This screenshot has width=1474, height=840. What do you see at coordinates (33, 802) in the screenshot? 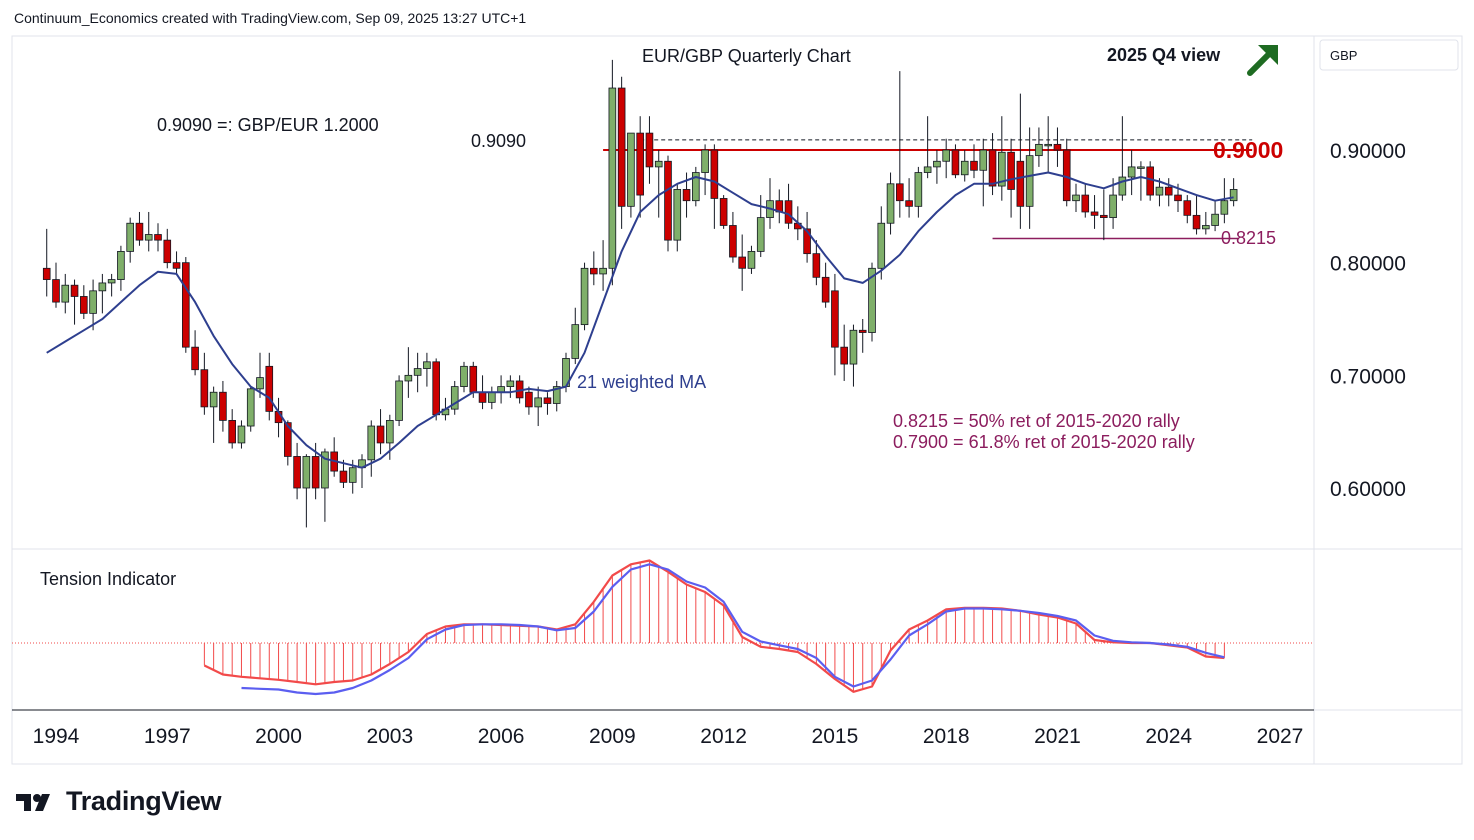
I see `tradingview-logo-icon` at bounding box center [33, 802].